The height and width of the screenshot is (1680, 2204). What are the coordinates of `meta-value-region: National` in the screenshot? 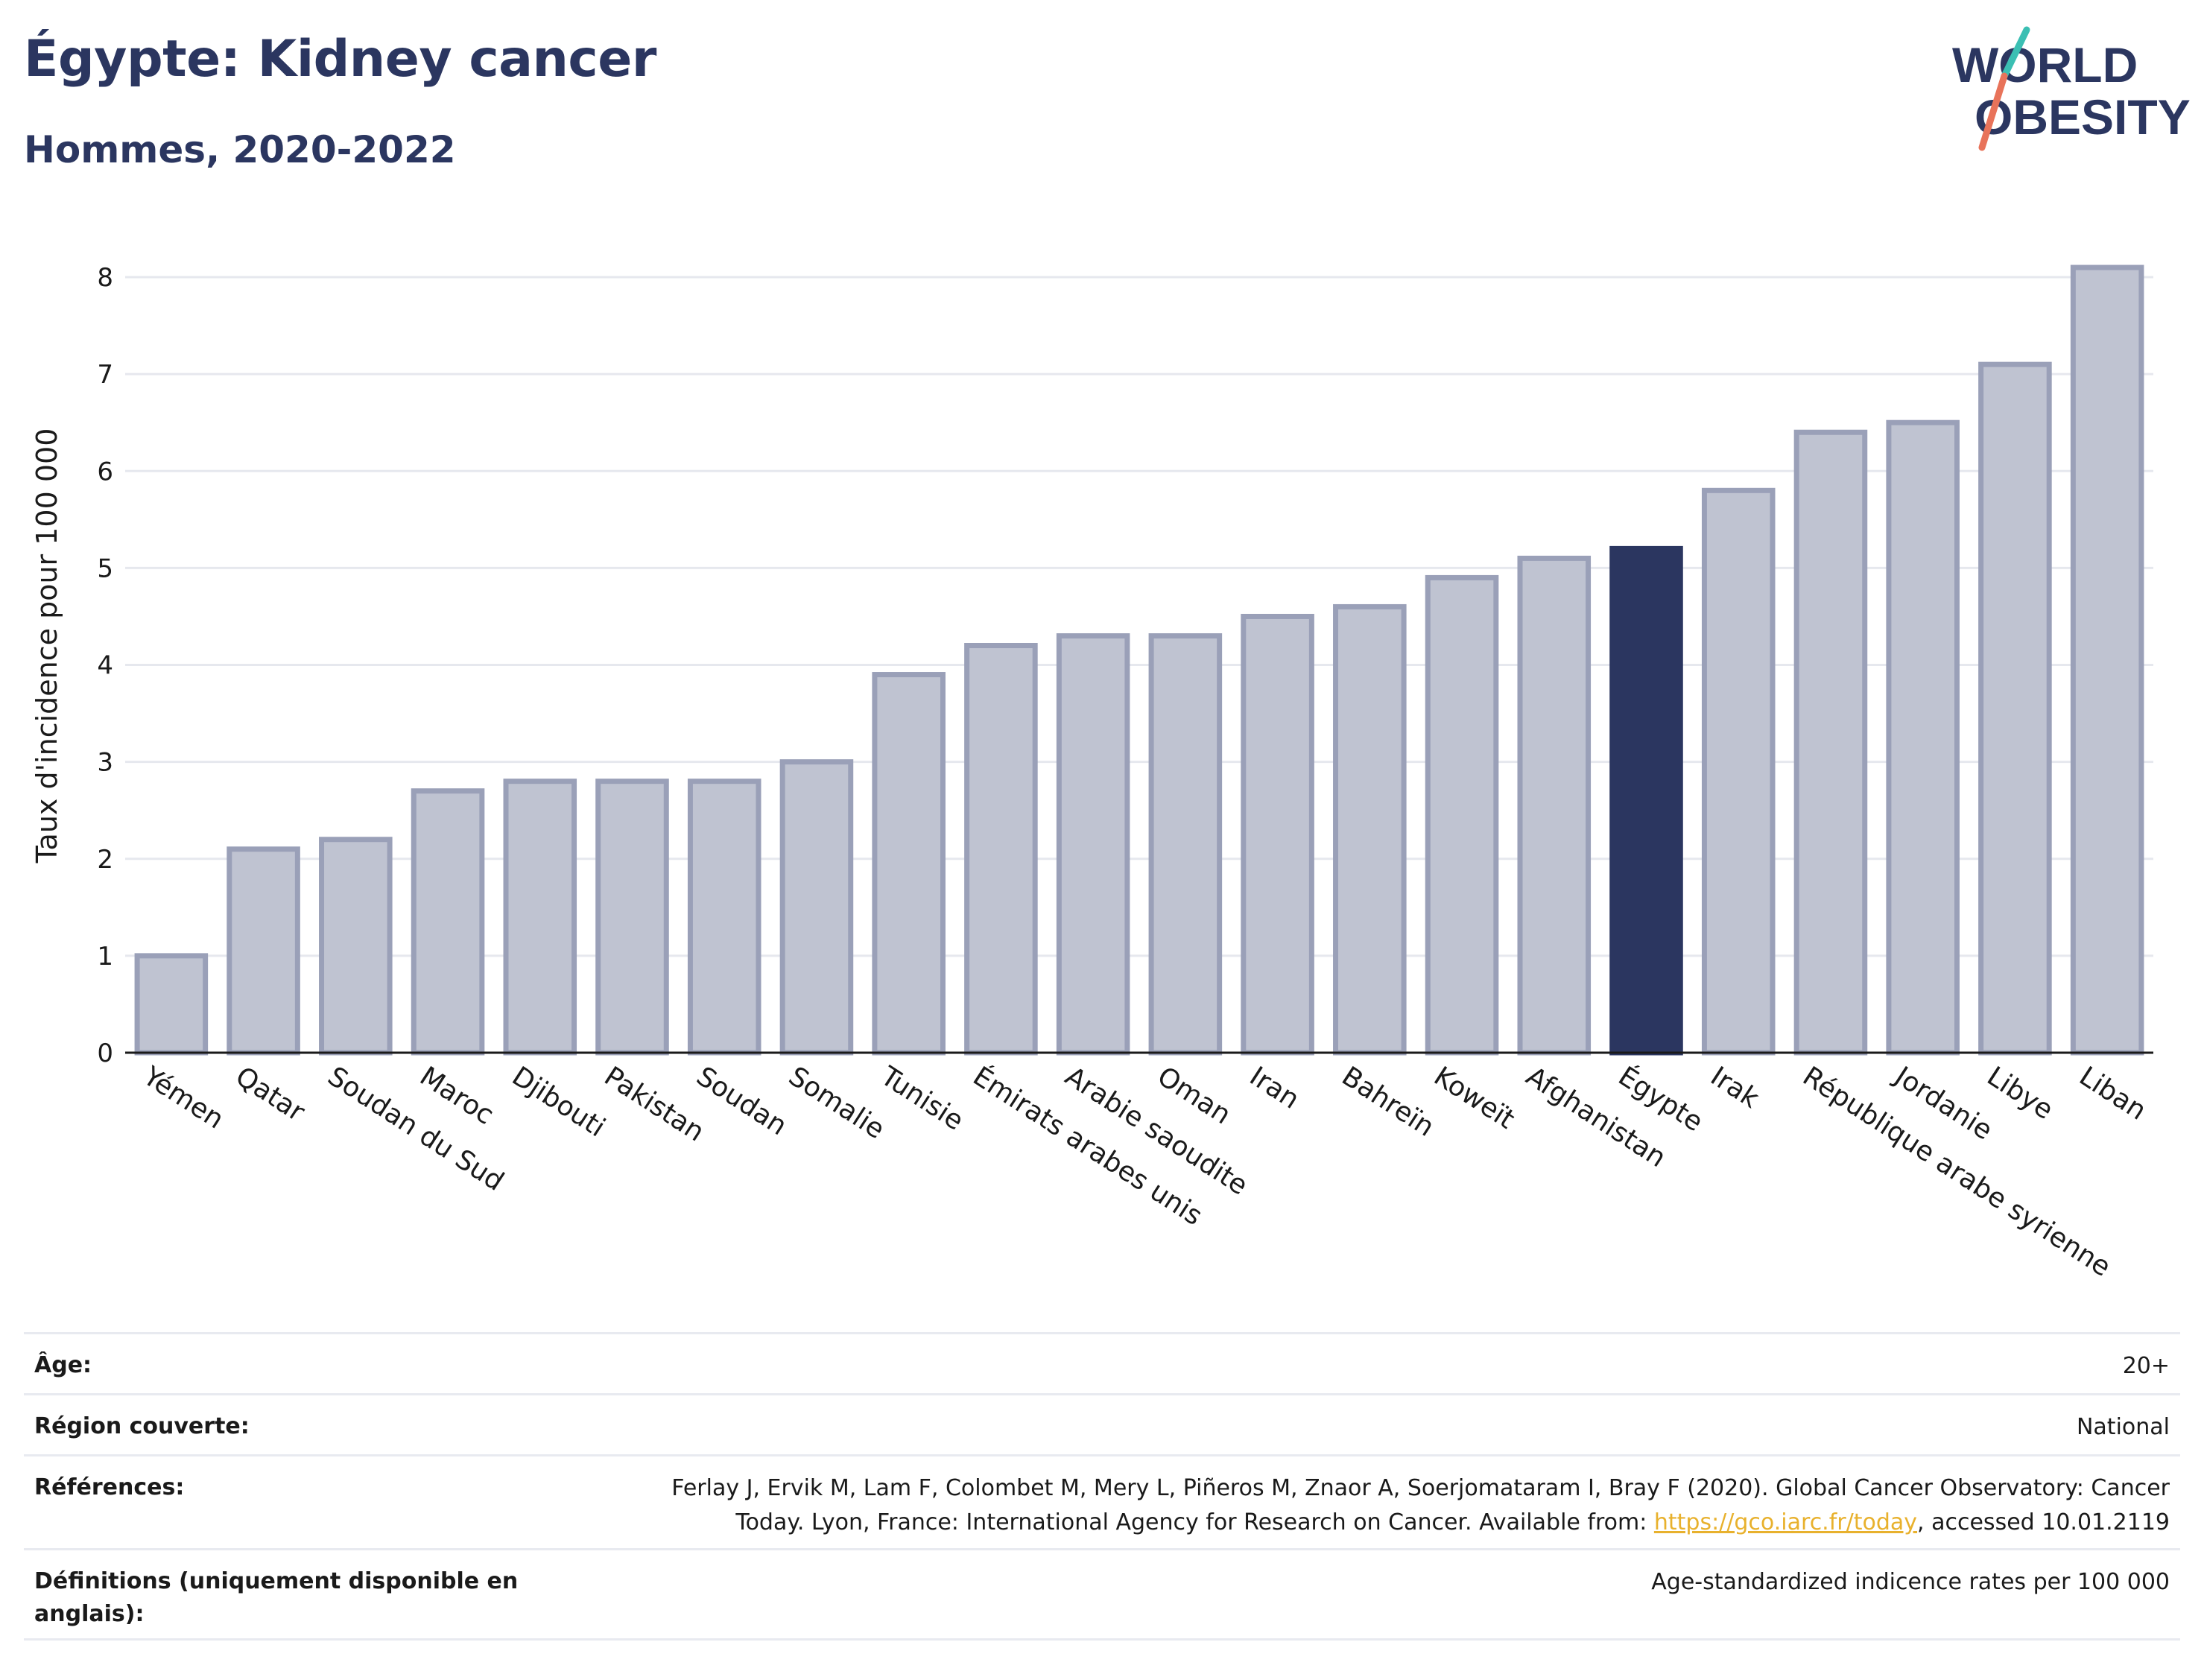 It's located at (2123, 1427).